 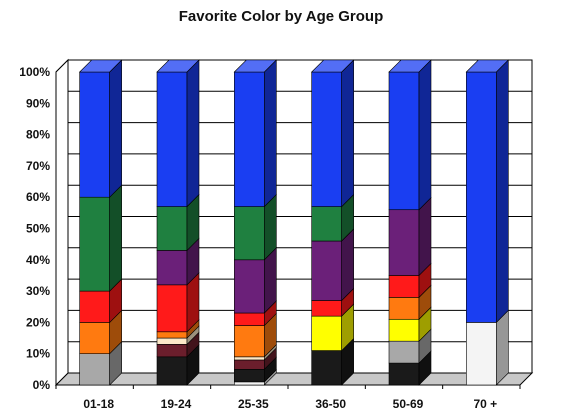 I want to click on x-tick-label: 70 +, so click(x=485, y=404).